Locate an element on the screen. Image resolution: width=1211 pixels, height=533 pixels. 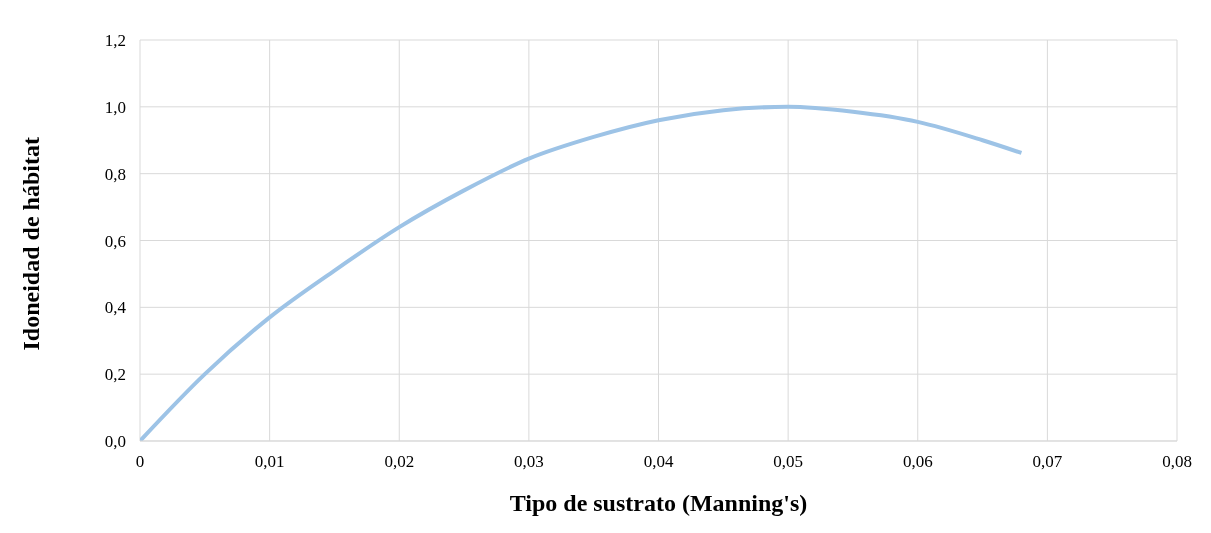
x-tick-label: 0,03 is located at coordinates (529, 461).